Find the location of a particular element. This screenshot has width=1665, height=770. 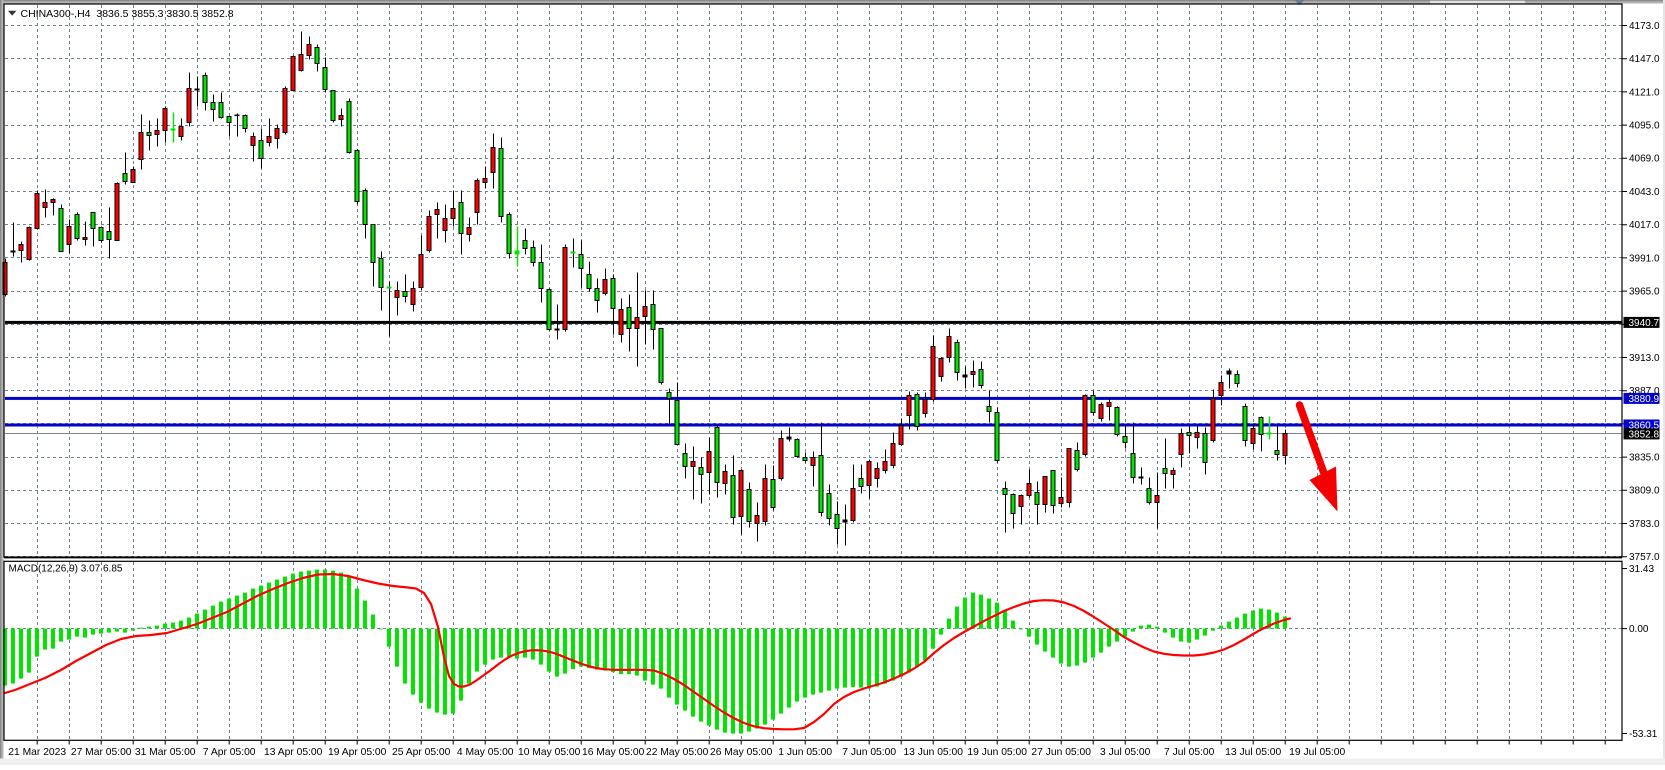

svg-text: 4 May 05:00 is located at coordinates (485, 752).